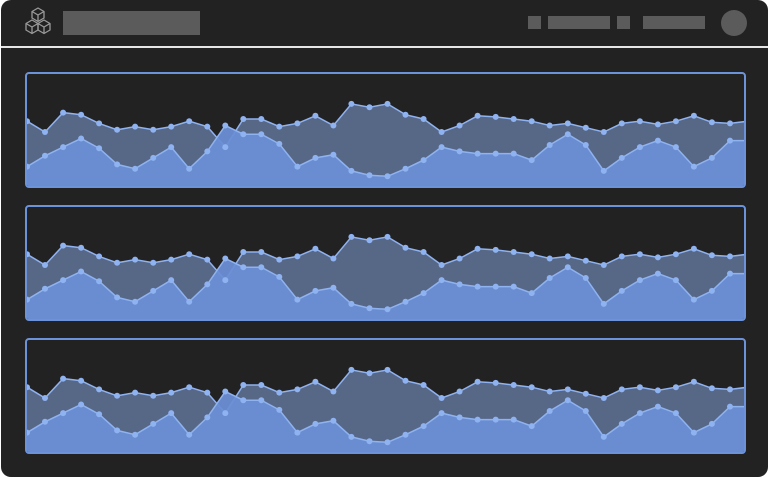  Describe the element at coordinates (38, 23) in the screenshot. I see `cube-stack-icon` at that location.